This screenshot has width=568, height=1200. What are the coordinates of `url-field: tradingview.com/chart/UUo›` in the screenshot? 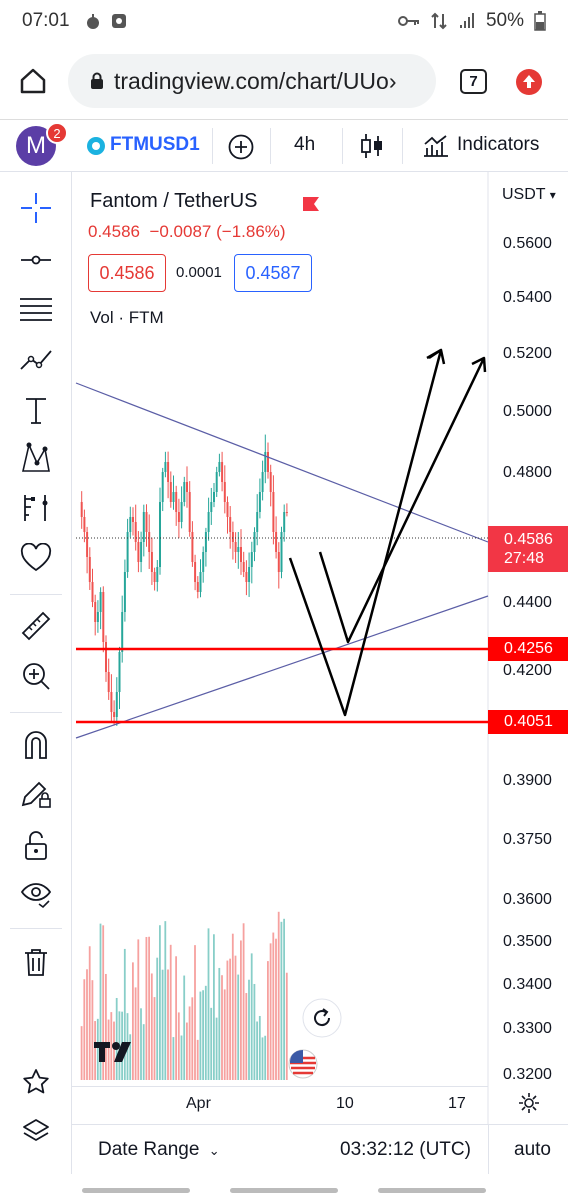 It's located at (252, 81).